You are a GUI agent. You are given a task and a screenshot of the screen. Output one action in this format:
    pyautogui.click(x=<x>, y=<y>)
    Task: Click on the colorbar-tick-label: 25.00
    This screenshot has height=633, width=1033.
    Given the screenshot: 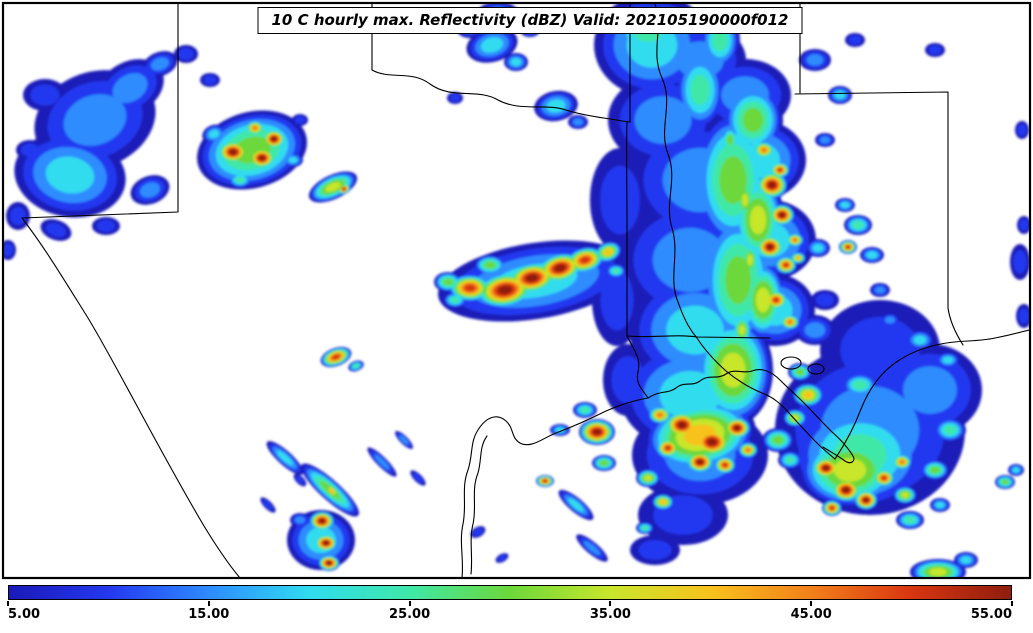 What is the action you would take?
    pyautogui.click(x=410, y=614)
    